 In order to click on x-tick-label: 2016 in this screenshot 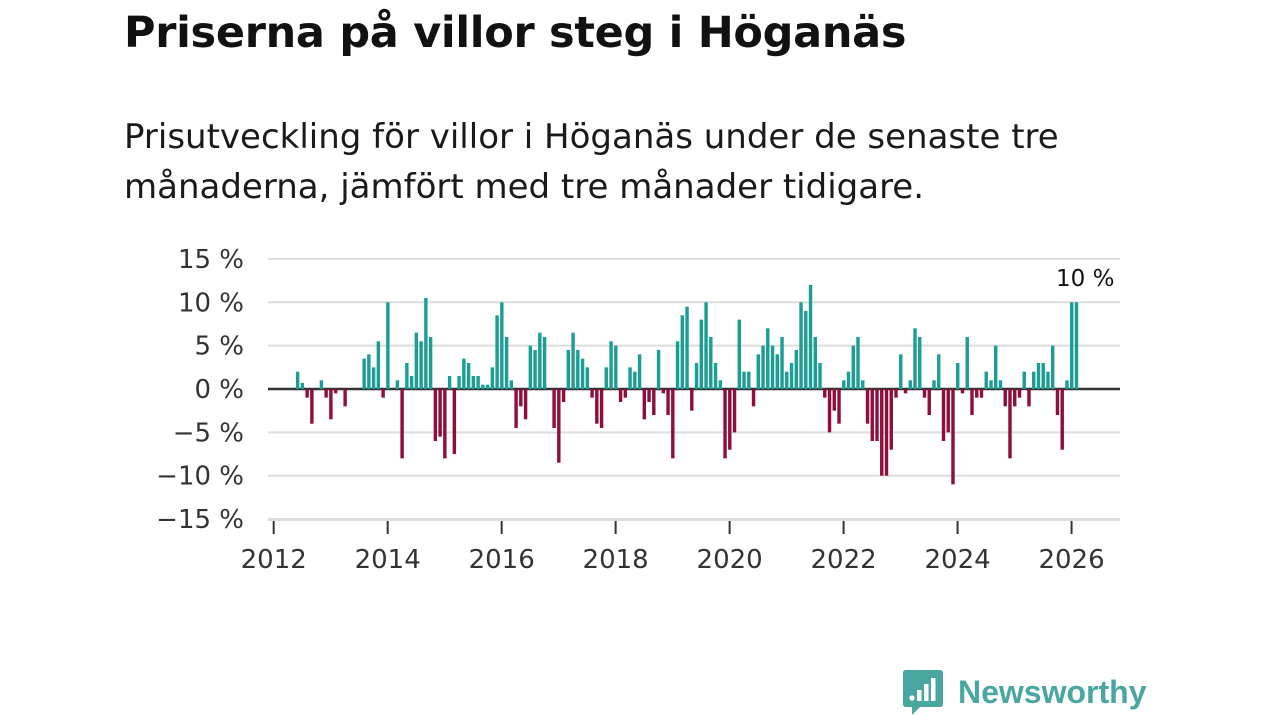, I will do `click(502, 560)`.